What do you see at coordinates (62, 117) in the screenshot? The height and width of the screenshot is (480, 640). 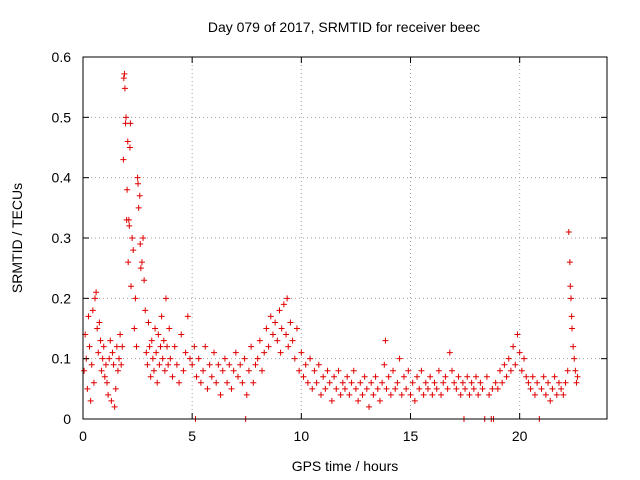 I see `y-tick-label: 0.5` at bounding box center [62, 117].